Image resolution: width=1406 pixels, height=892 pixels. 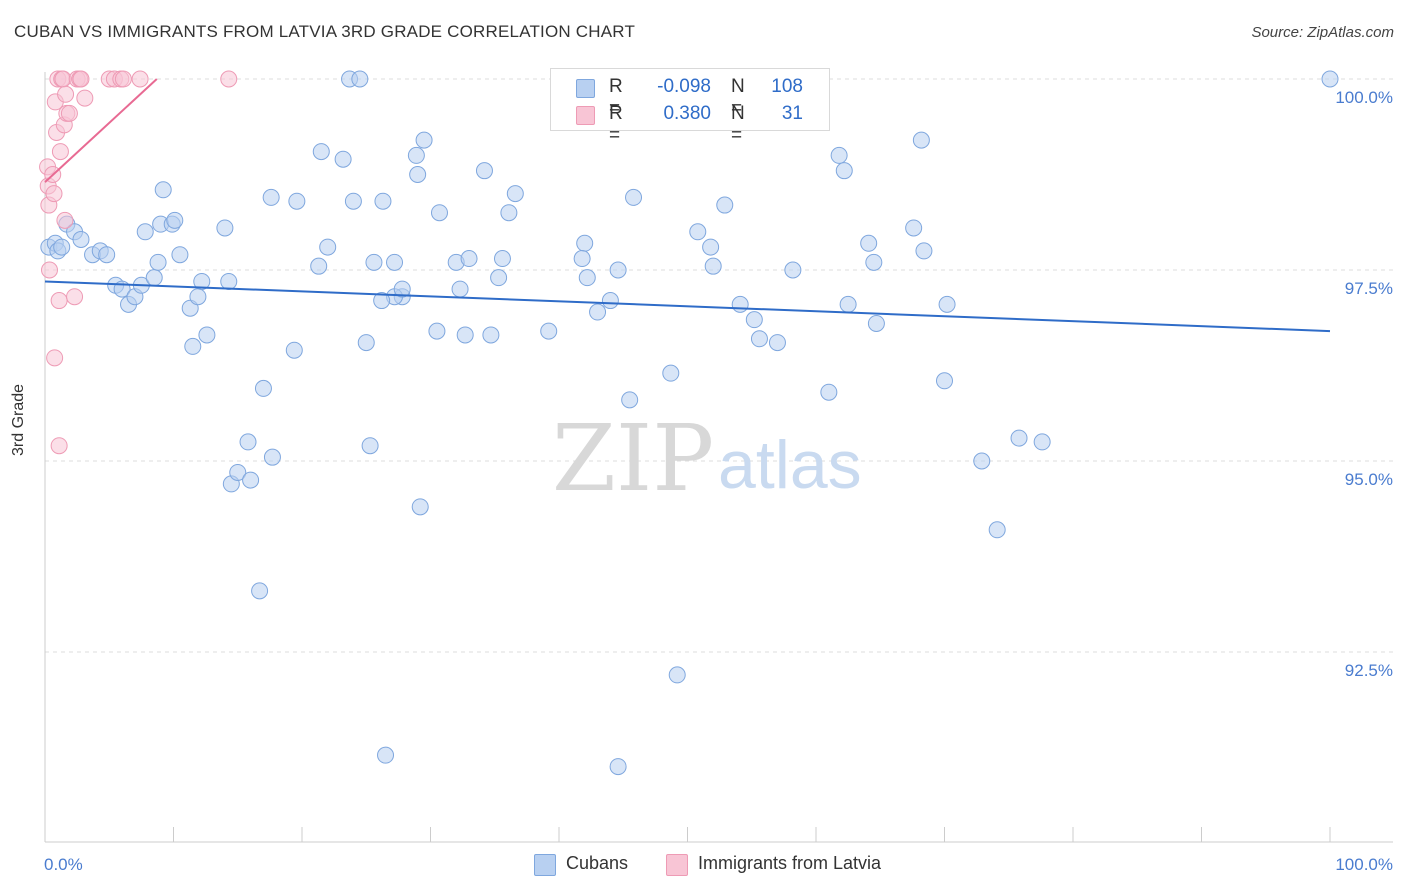 What do you see at coordinates (63, 864) in the screenshot?
I see `x-tick-label: 0.0%` at bounding box center [63, 864].